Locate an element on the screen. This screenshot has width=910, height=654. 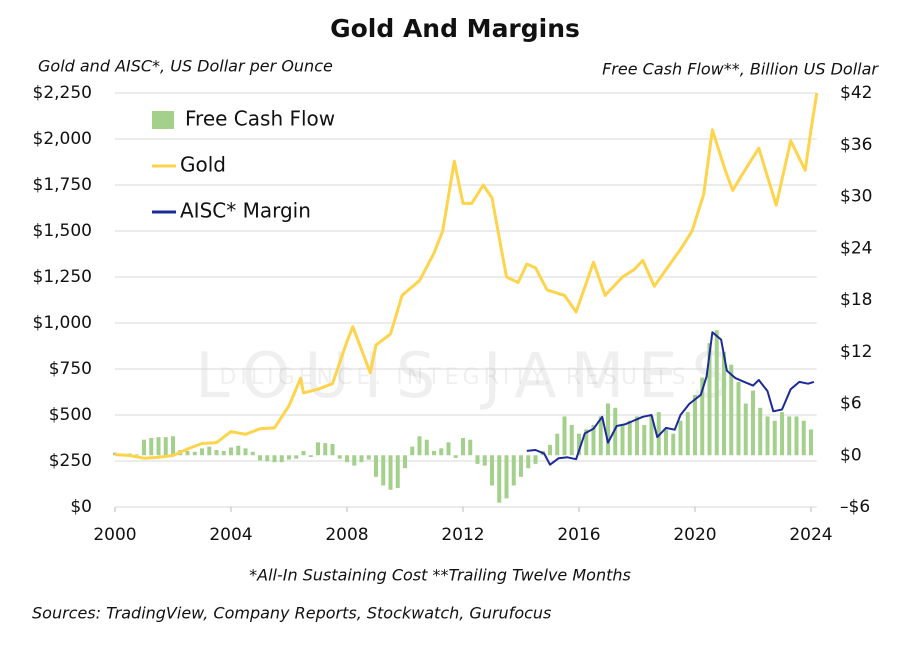
x-tick-label: 2008 is located at coordinates (346, 535).